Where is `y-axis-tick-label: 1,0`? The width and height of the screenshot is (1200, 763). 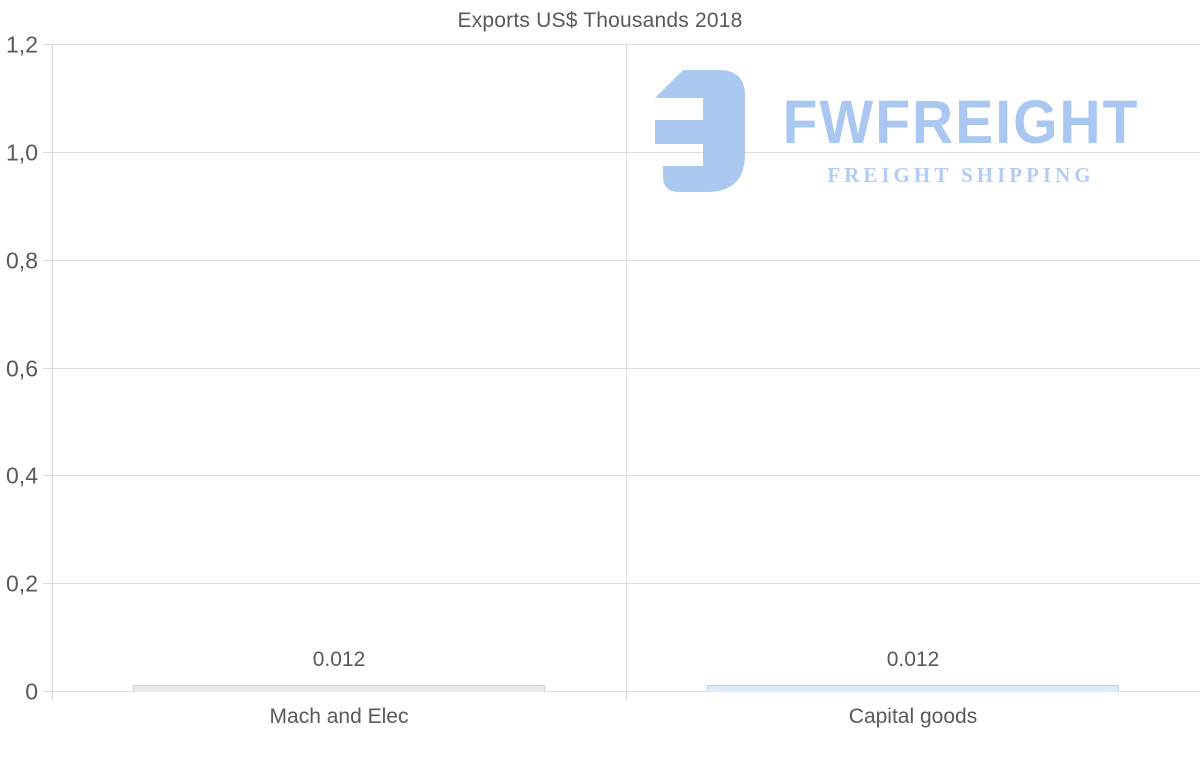
y-axis-tick-label: 1,0 is located at coordinates (22, 152).